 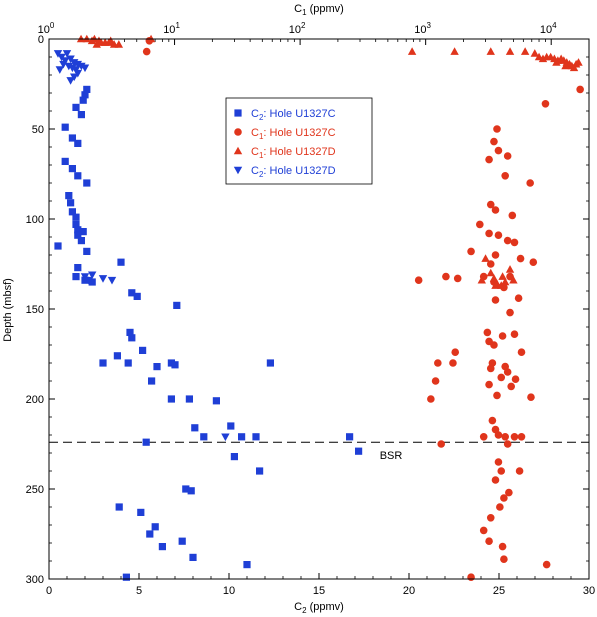 I want to click on legend-box, so click(x=299, y=141).